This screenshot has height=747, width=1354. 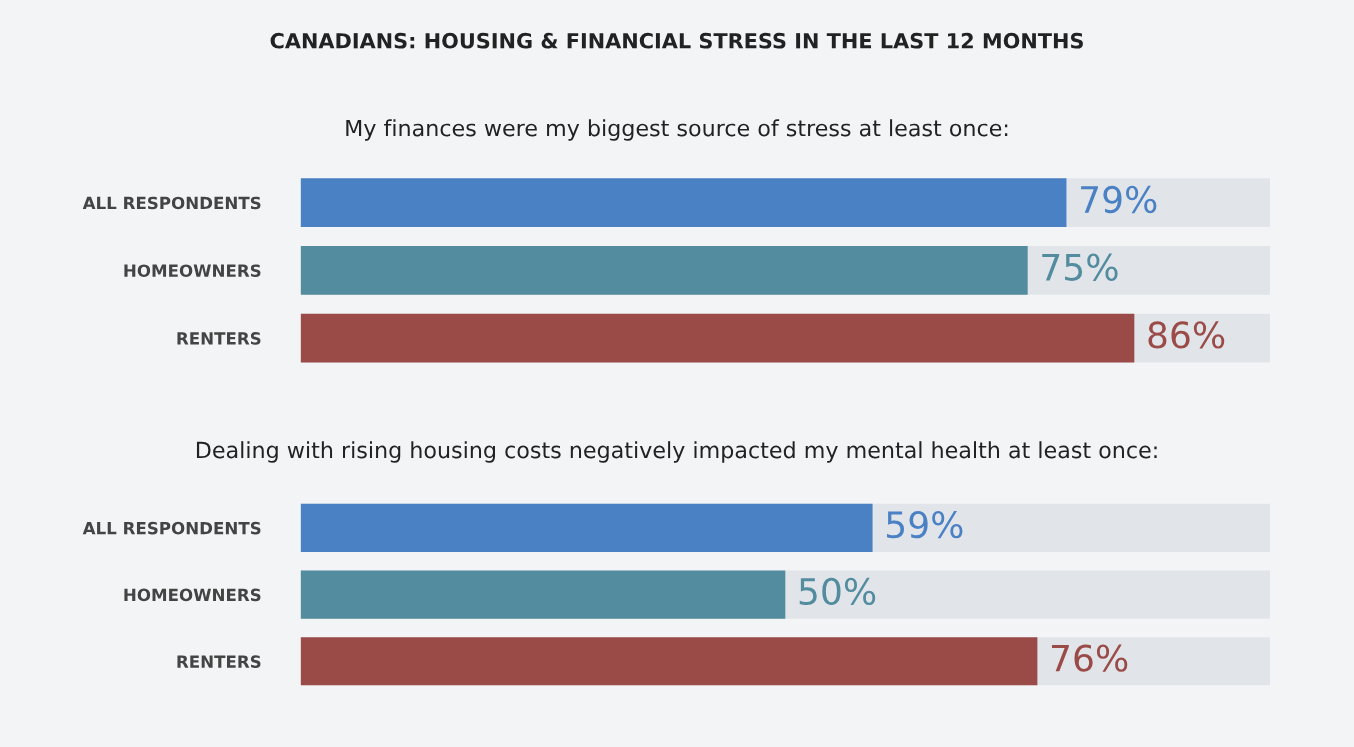 I want to click on chart-subtitle: My finances were my biggest source of stress at least once:, so click(x=677, y=130).